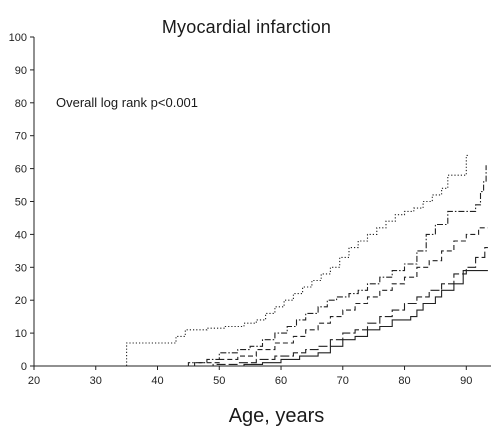 The height and width of the screenshot is (436, 493). Describe the element at coordinates (157, 381) in the screenshot. I see `x-tick-label: 40` at that location.